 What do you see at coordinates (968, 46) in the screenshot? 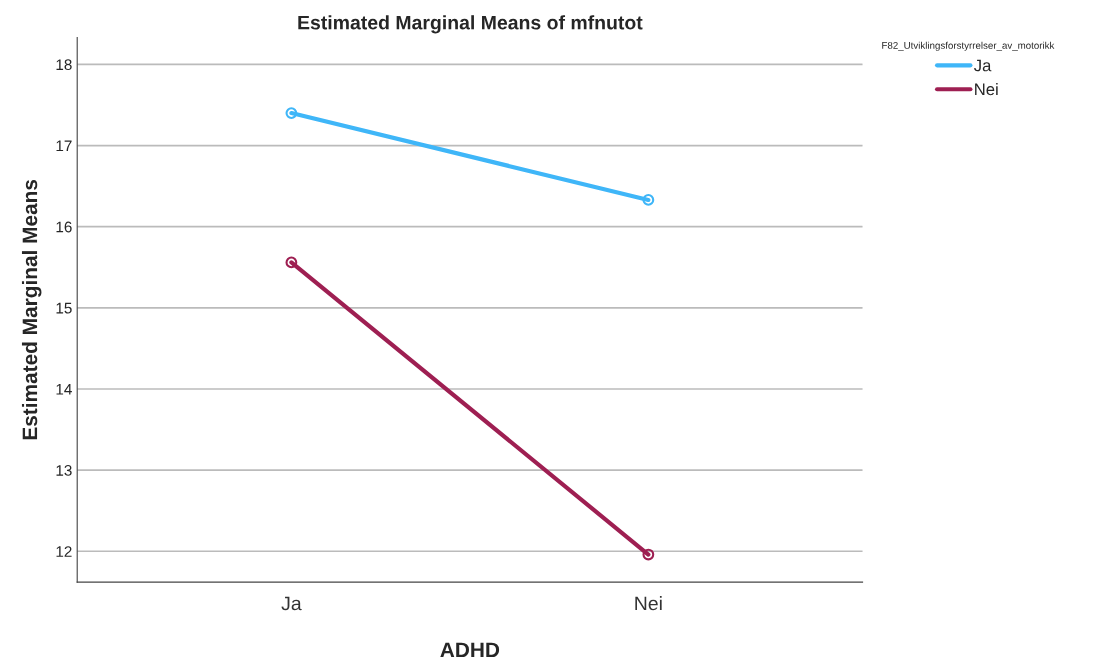
I see `legend-title: F82_Utviklingsforstyrrelser_av_motorikk` at bounding box center [968, 46].